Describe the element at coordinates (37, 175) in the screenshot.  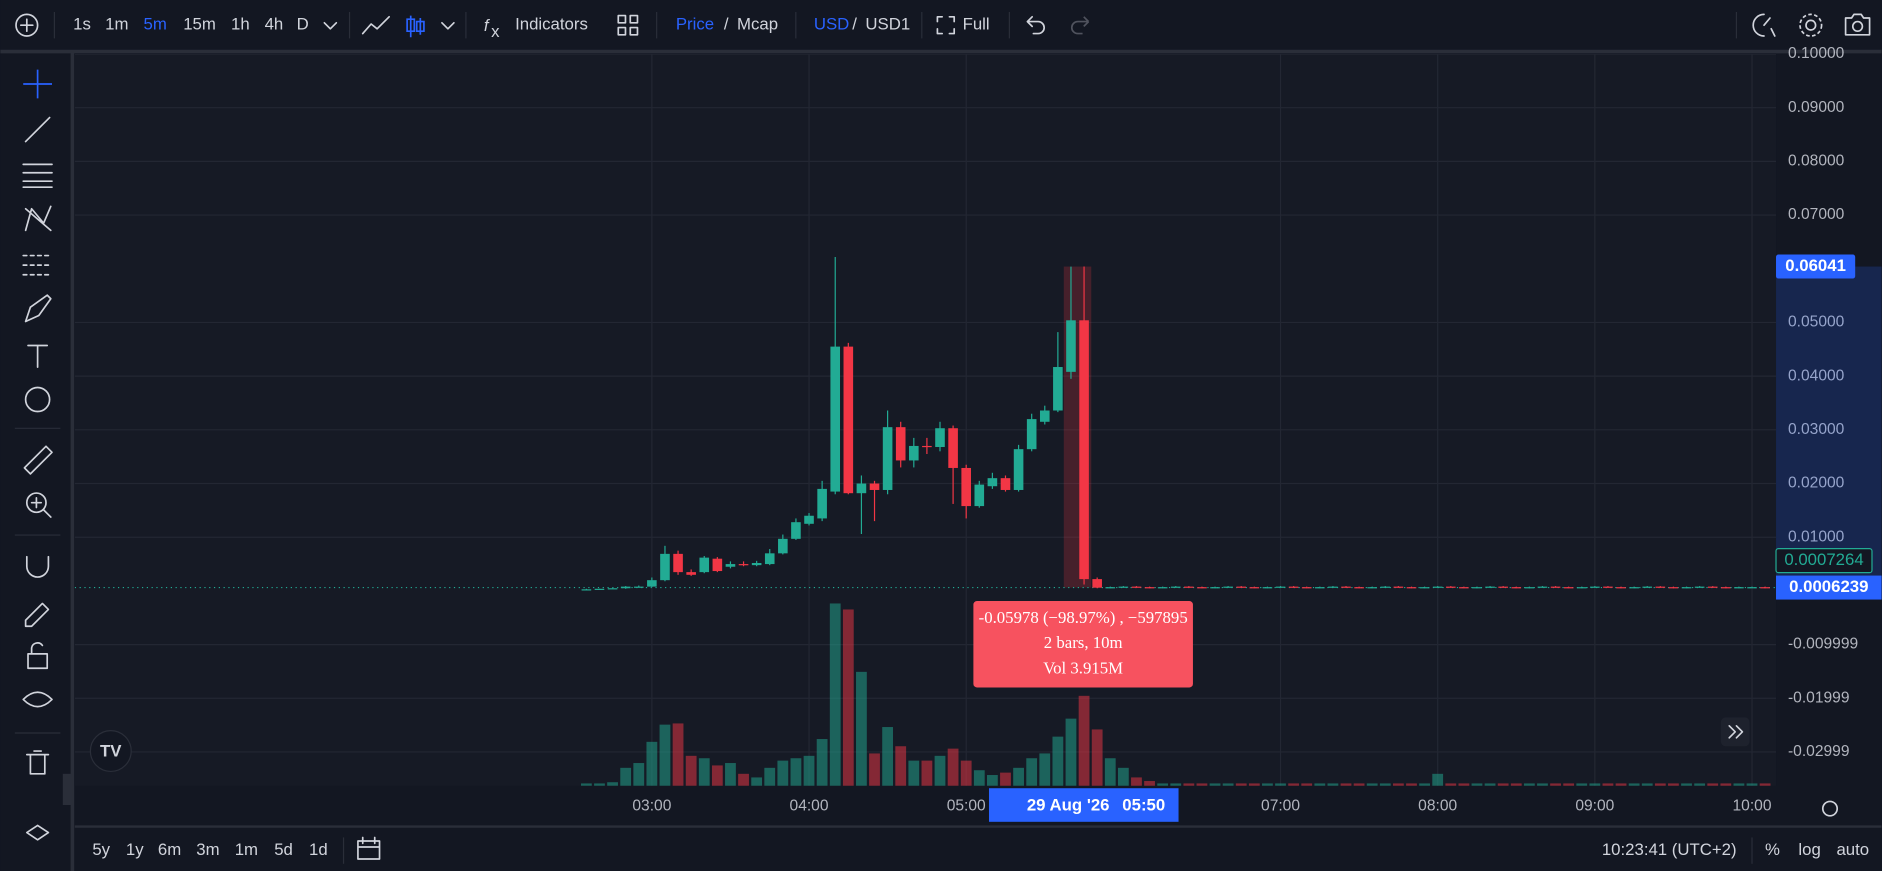
I see `fib-tool` at that location.